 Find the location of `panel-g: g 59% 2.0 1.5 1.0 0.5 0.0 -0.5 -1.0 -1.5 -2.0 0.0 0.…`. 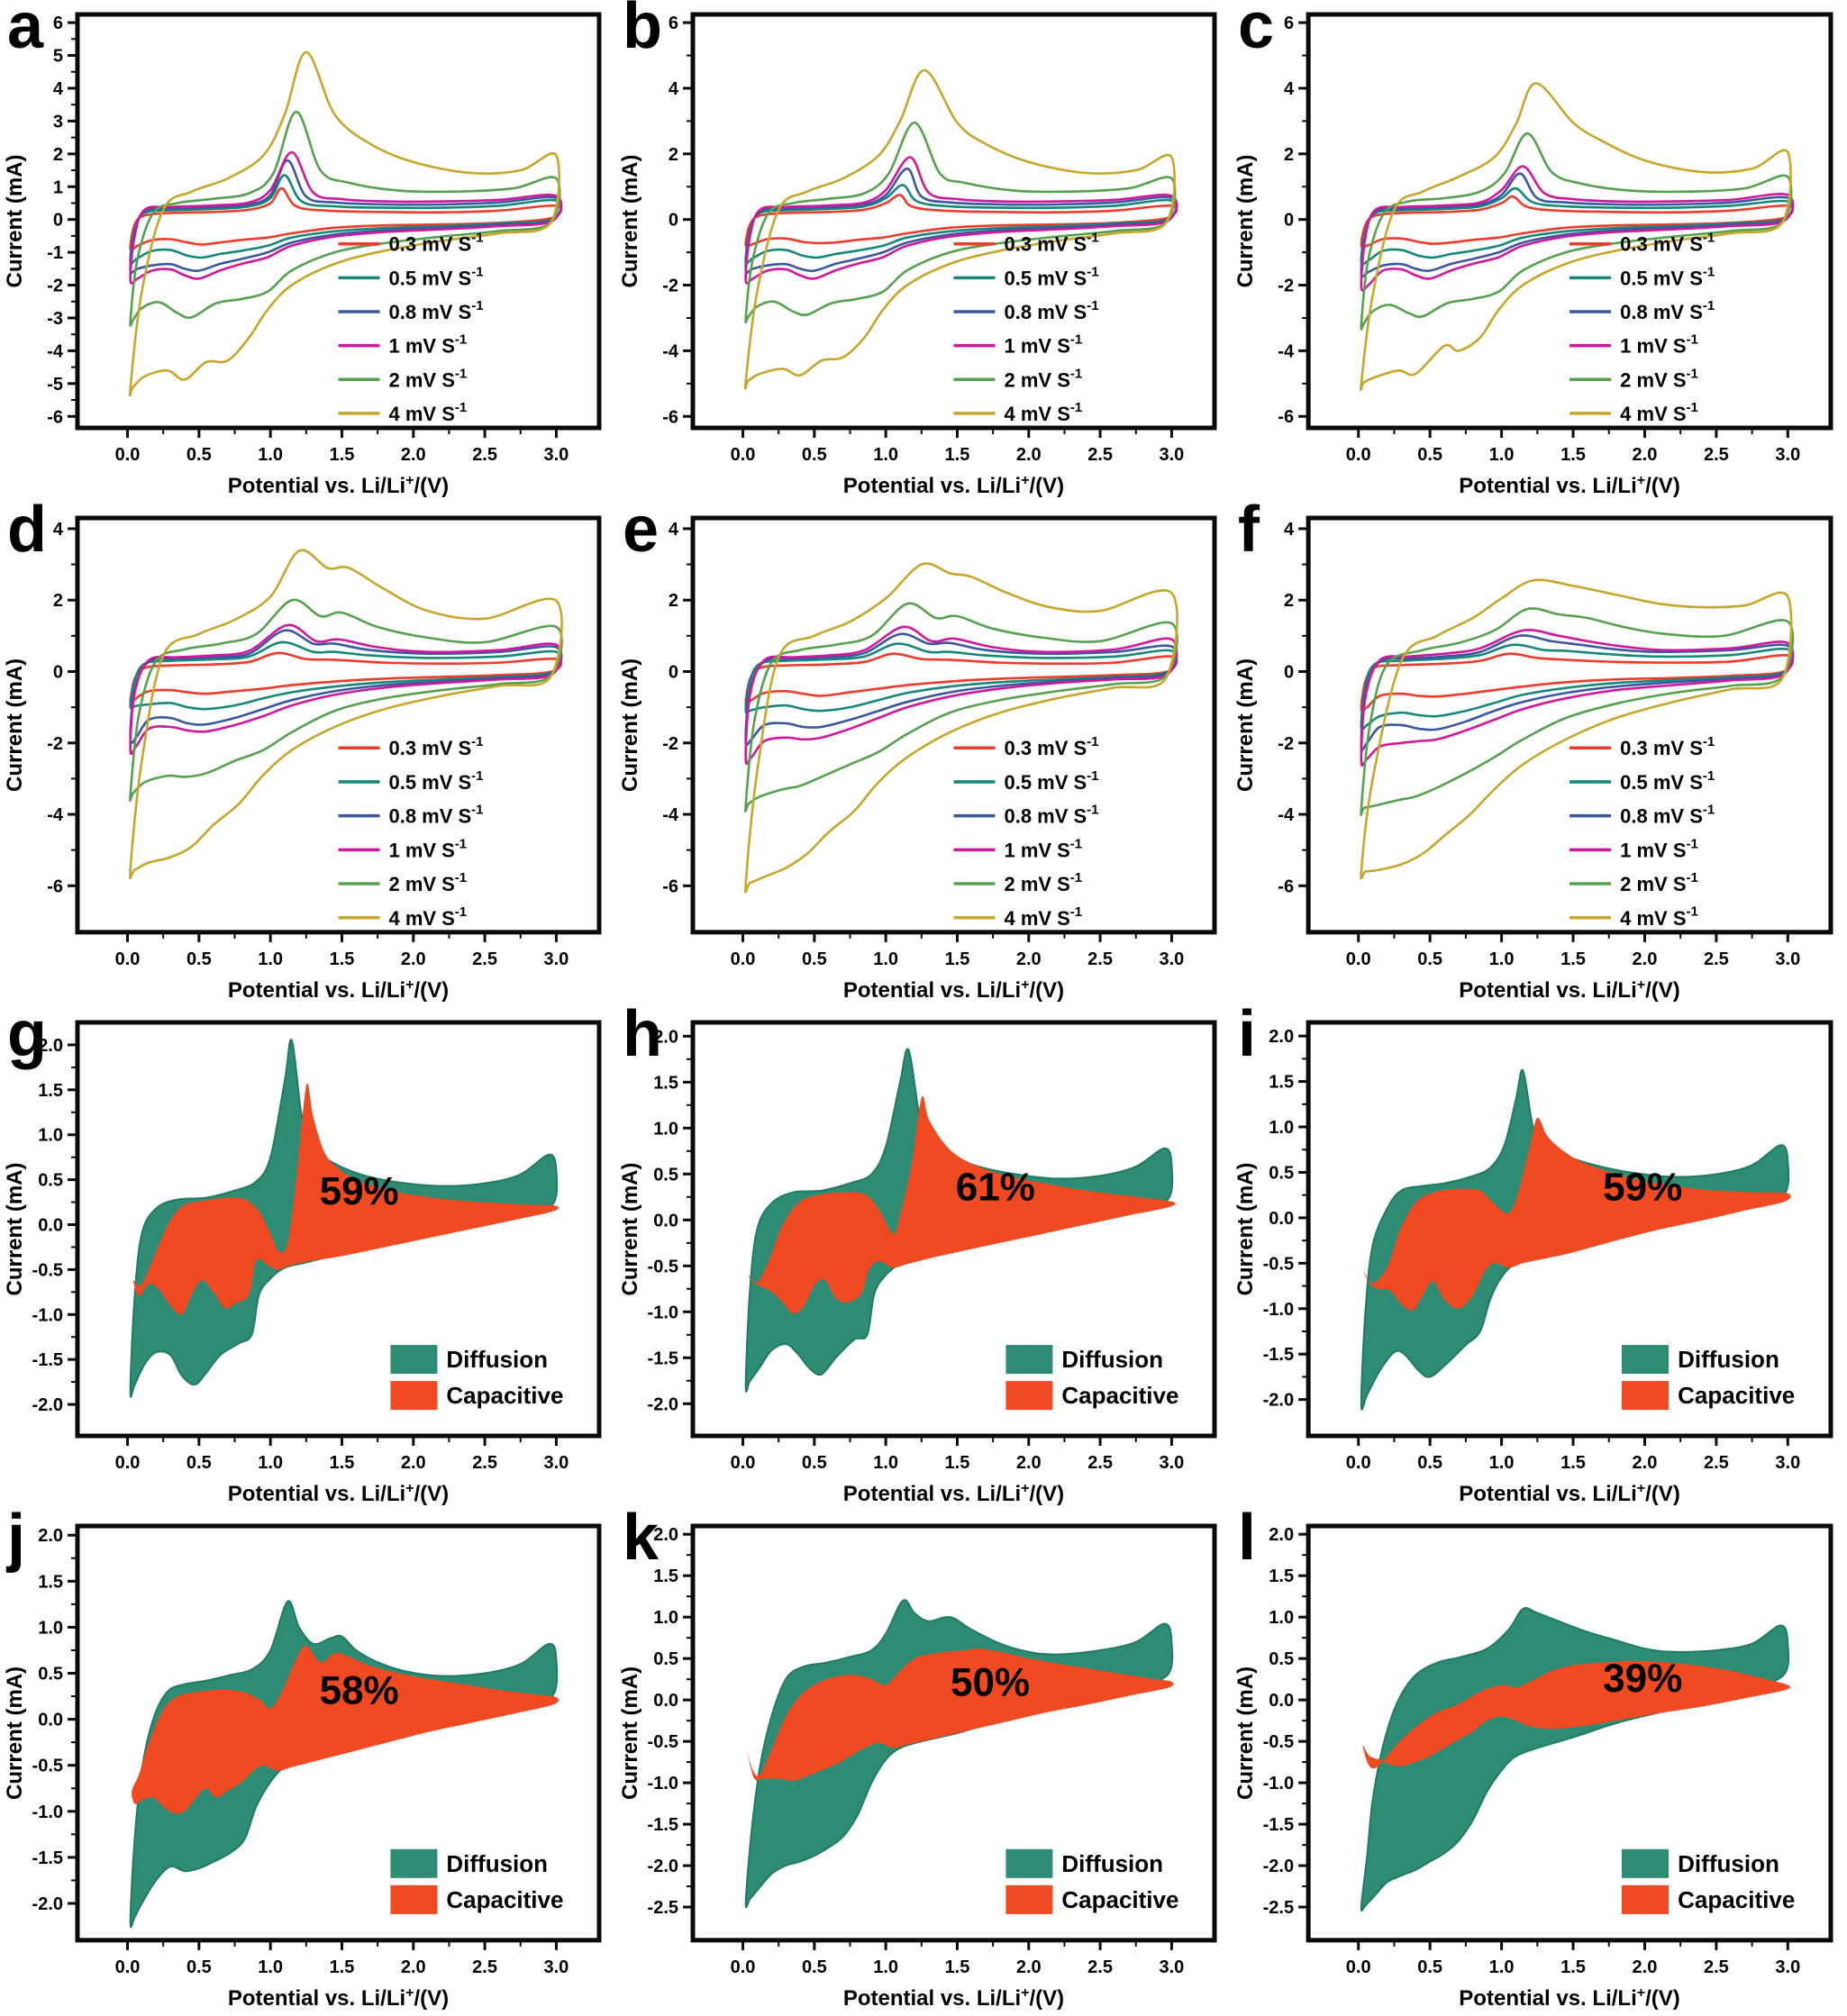

panel-g: g 59% 2.0 1.5 1.0 0.5 0.0 -0.5 -1.0 -1.5 -2.0 0.0 0.… is located at coordinates (307, 1255).